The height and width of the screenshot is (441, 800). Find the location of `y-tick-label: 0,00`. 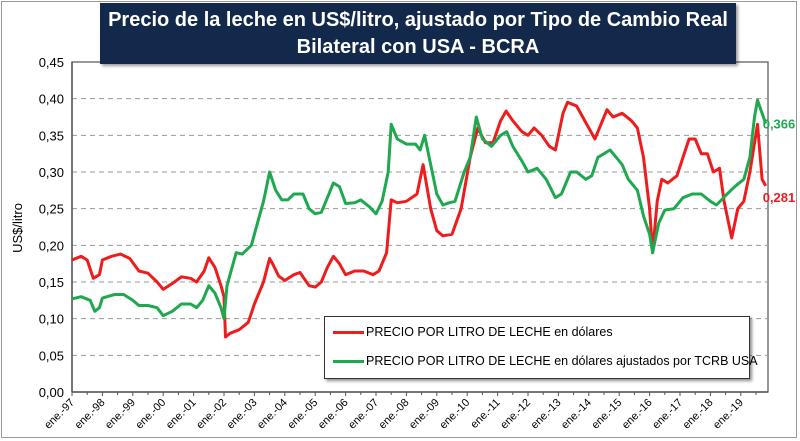

y-tick-label: 0,00 is located at coordinates (51, 392).